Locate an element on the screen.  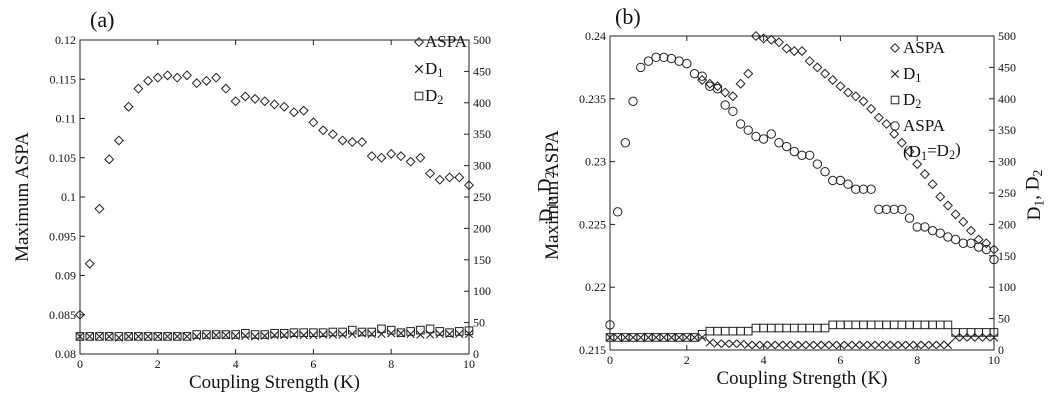
legend-label: D1 is located at coordinates (912, 74).